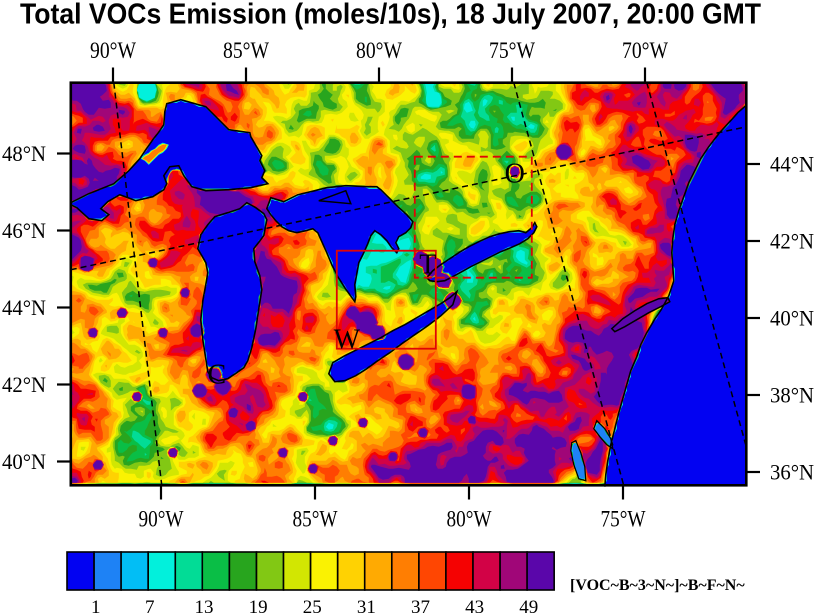 The image size is (817, 615). What do you see at coordinates (515, 174) in the screenshot?
I see `svg-text: O` at bounding box center [515, 174].